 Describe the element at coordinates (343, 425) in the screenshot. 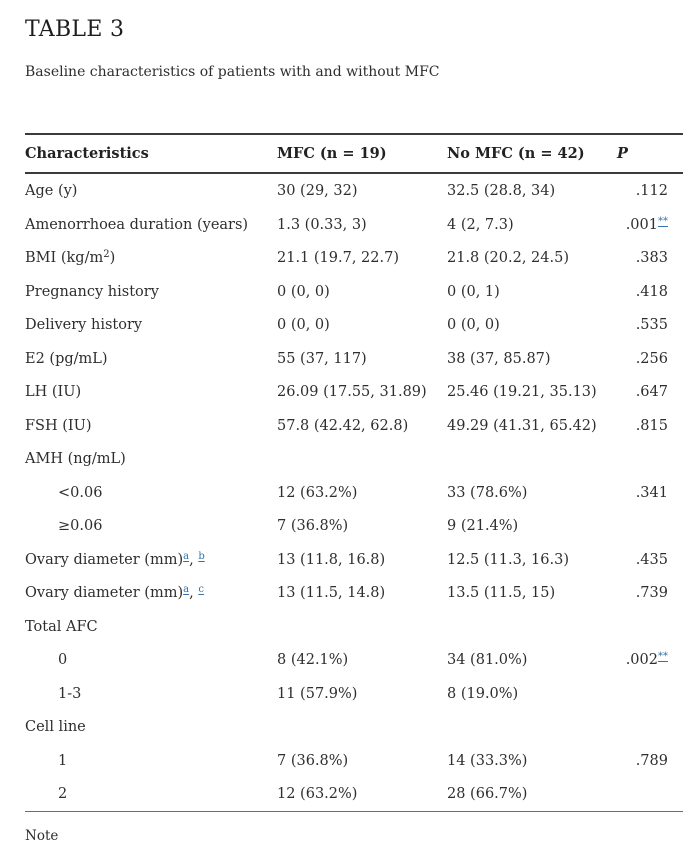

I see `cell-mfc: 57.8 (42.42, 62.8)` at that location.